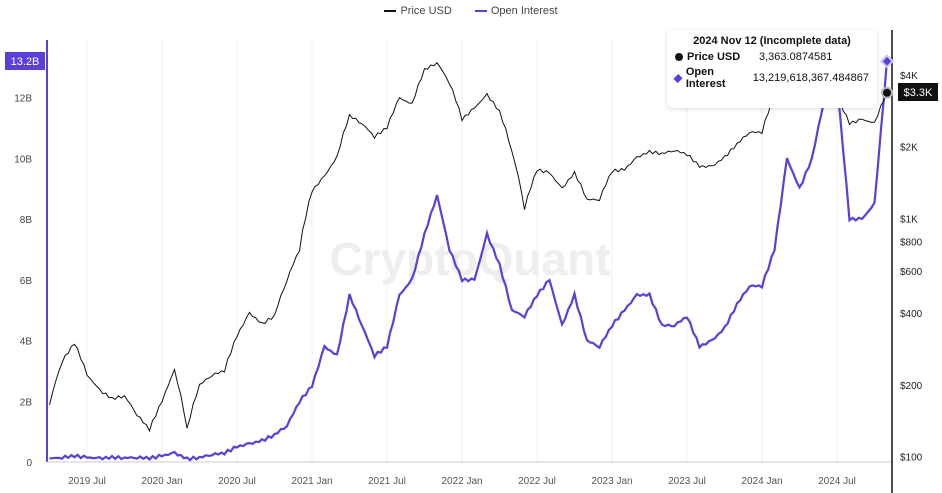 This screenshot has height=493, width=942. I want to click on legend-item-open-interest: Open Interest, so click(516, 11).